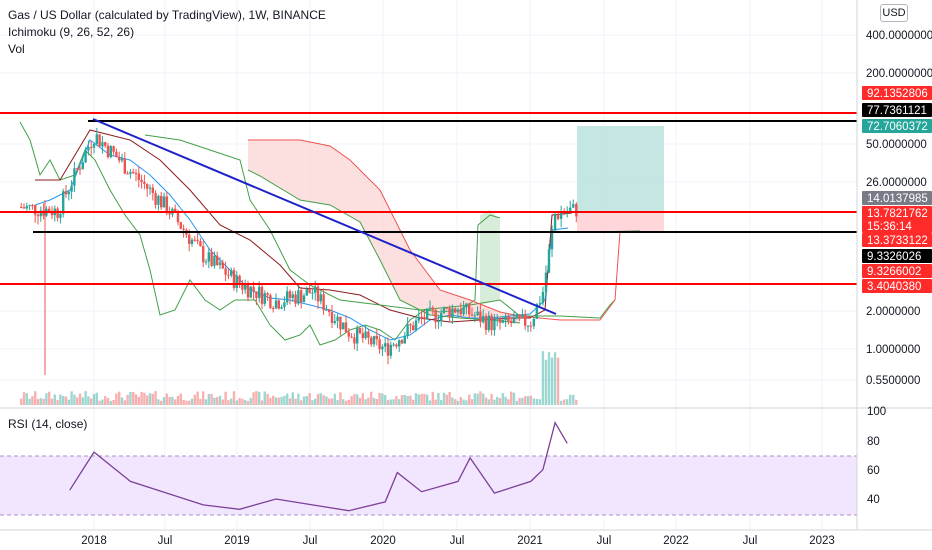  I want to click on time-tick-label: 2018, so click(94, 541).